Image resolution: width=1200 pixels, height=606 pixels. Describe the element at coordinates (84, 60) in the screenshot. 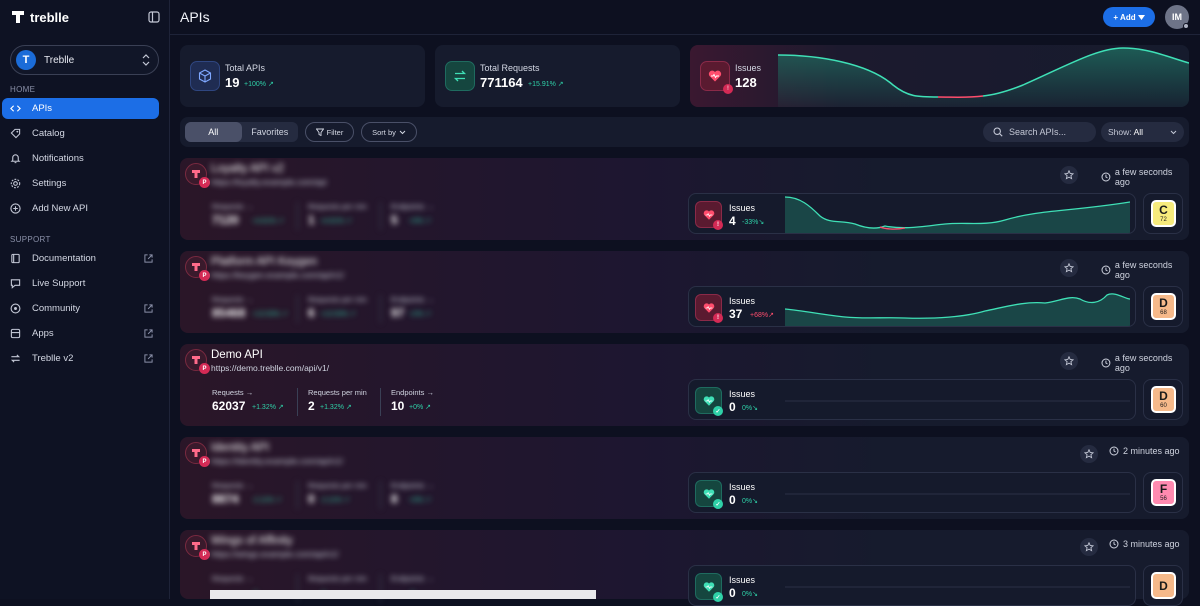

I see `workspace-selector: T Treblle` at that location.